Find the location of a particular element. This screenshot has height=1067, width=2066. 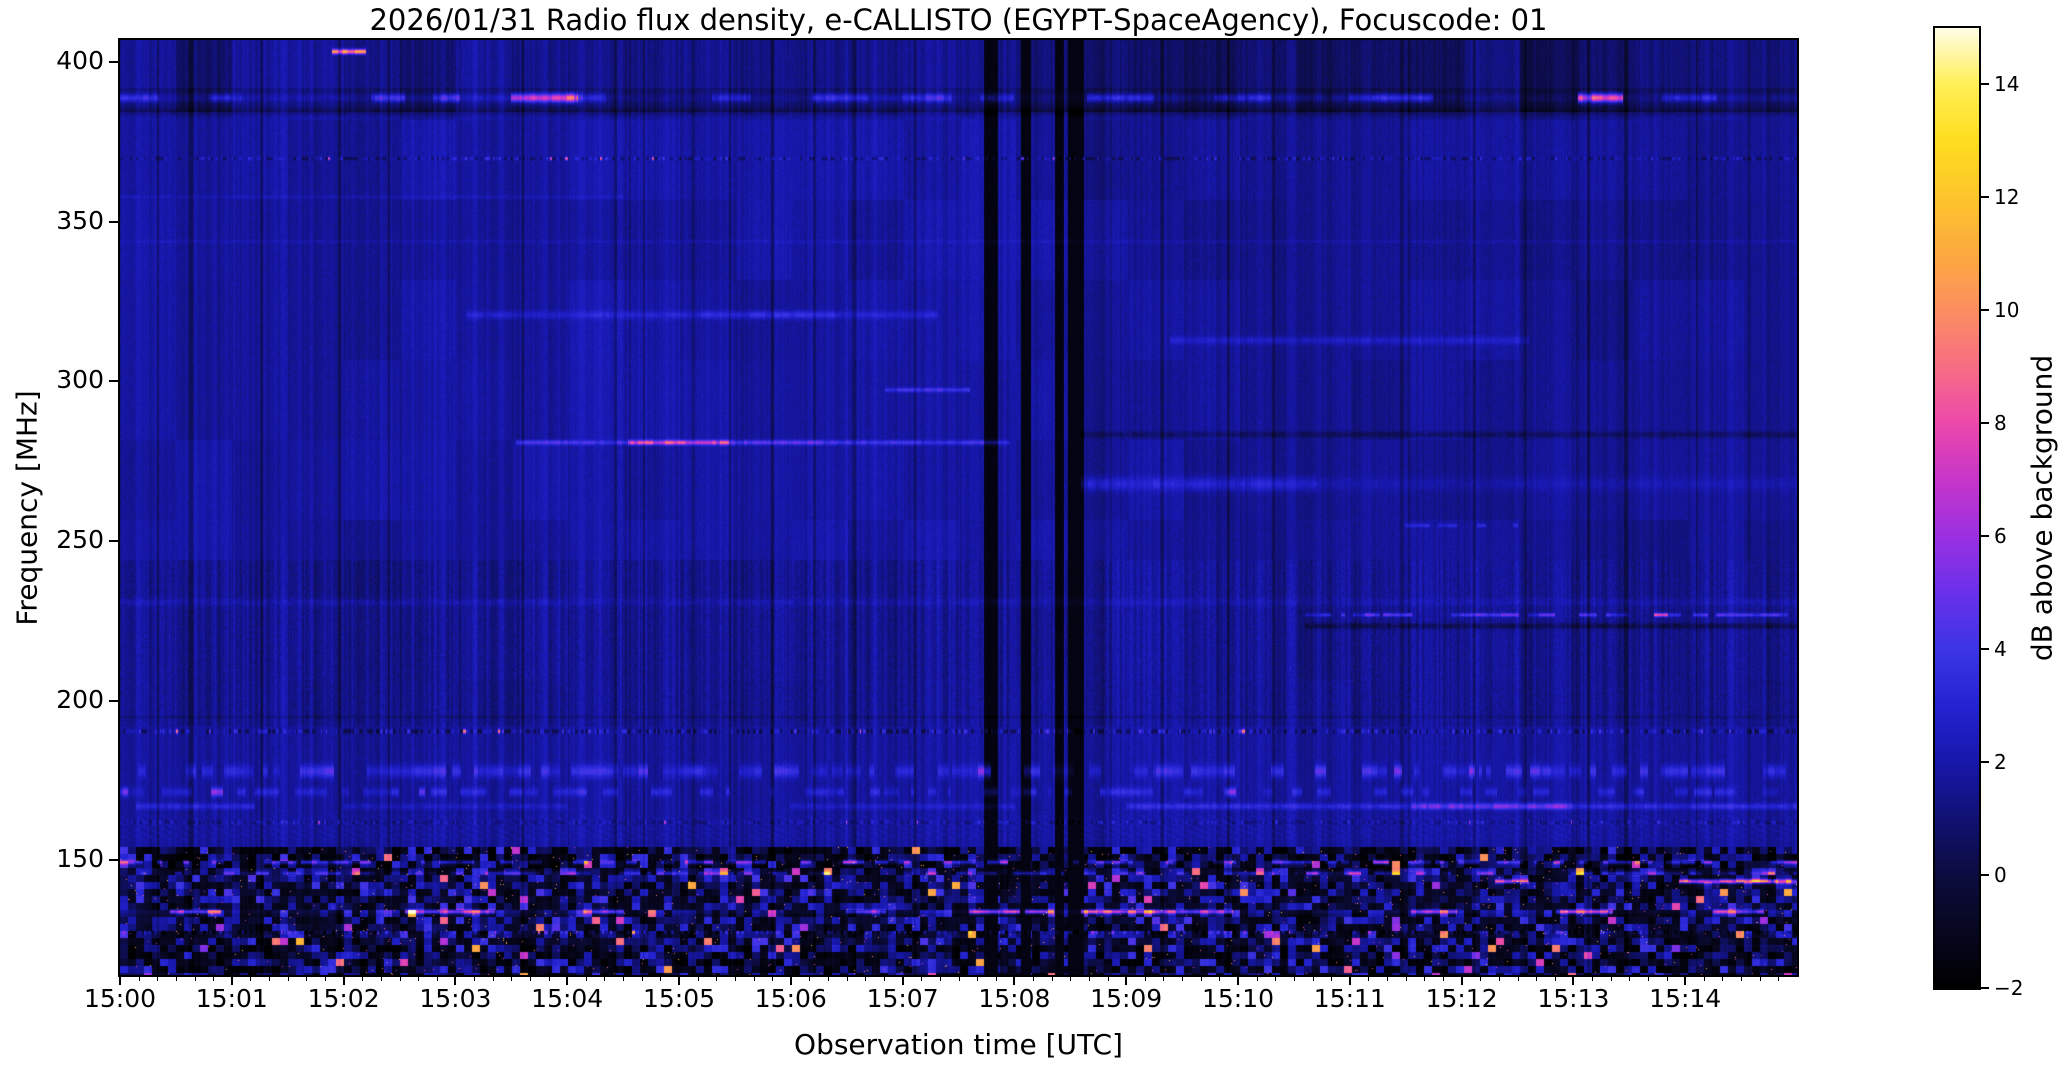

x-tick-label: 15:00 is located at coordinates (120, 998).